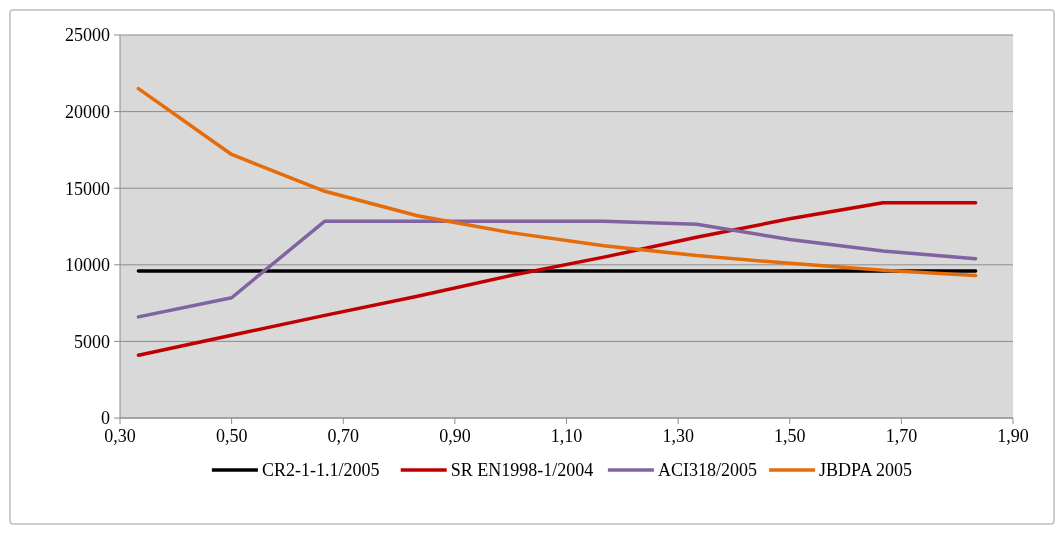 The width and height of the screenshot is (1060, 534). What do you see at coordinates (120, 436) in the screenshot?
I see `x-tick-label: 0,30` at bounding box center [120, 436].